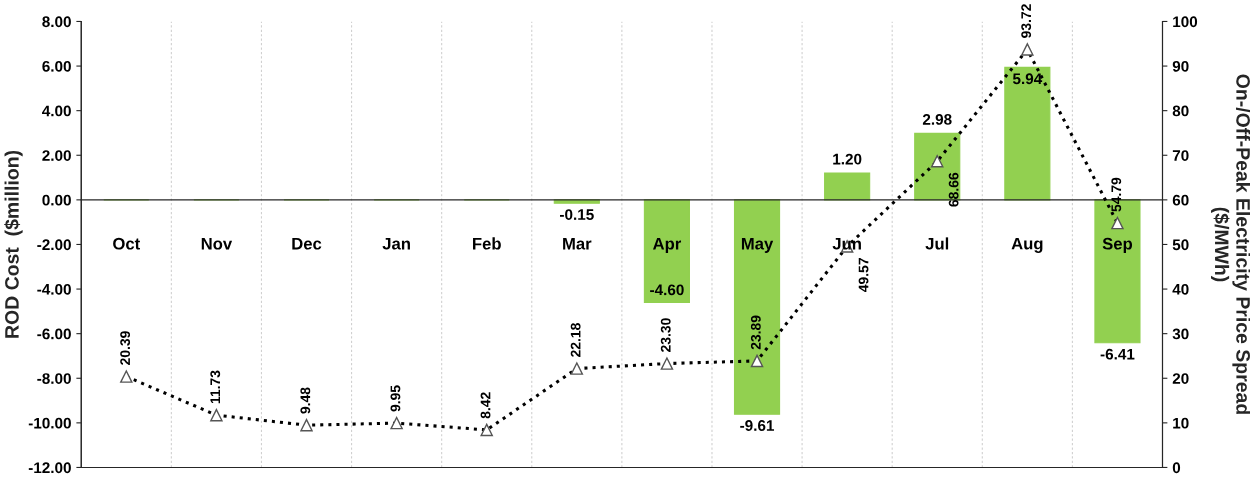 The image size is (1250, 477). What do you see at coordinates (487, 243) in the screenshot?
I see `x-tick-label: Feb` at bounding box center [487, 243].